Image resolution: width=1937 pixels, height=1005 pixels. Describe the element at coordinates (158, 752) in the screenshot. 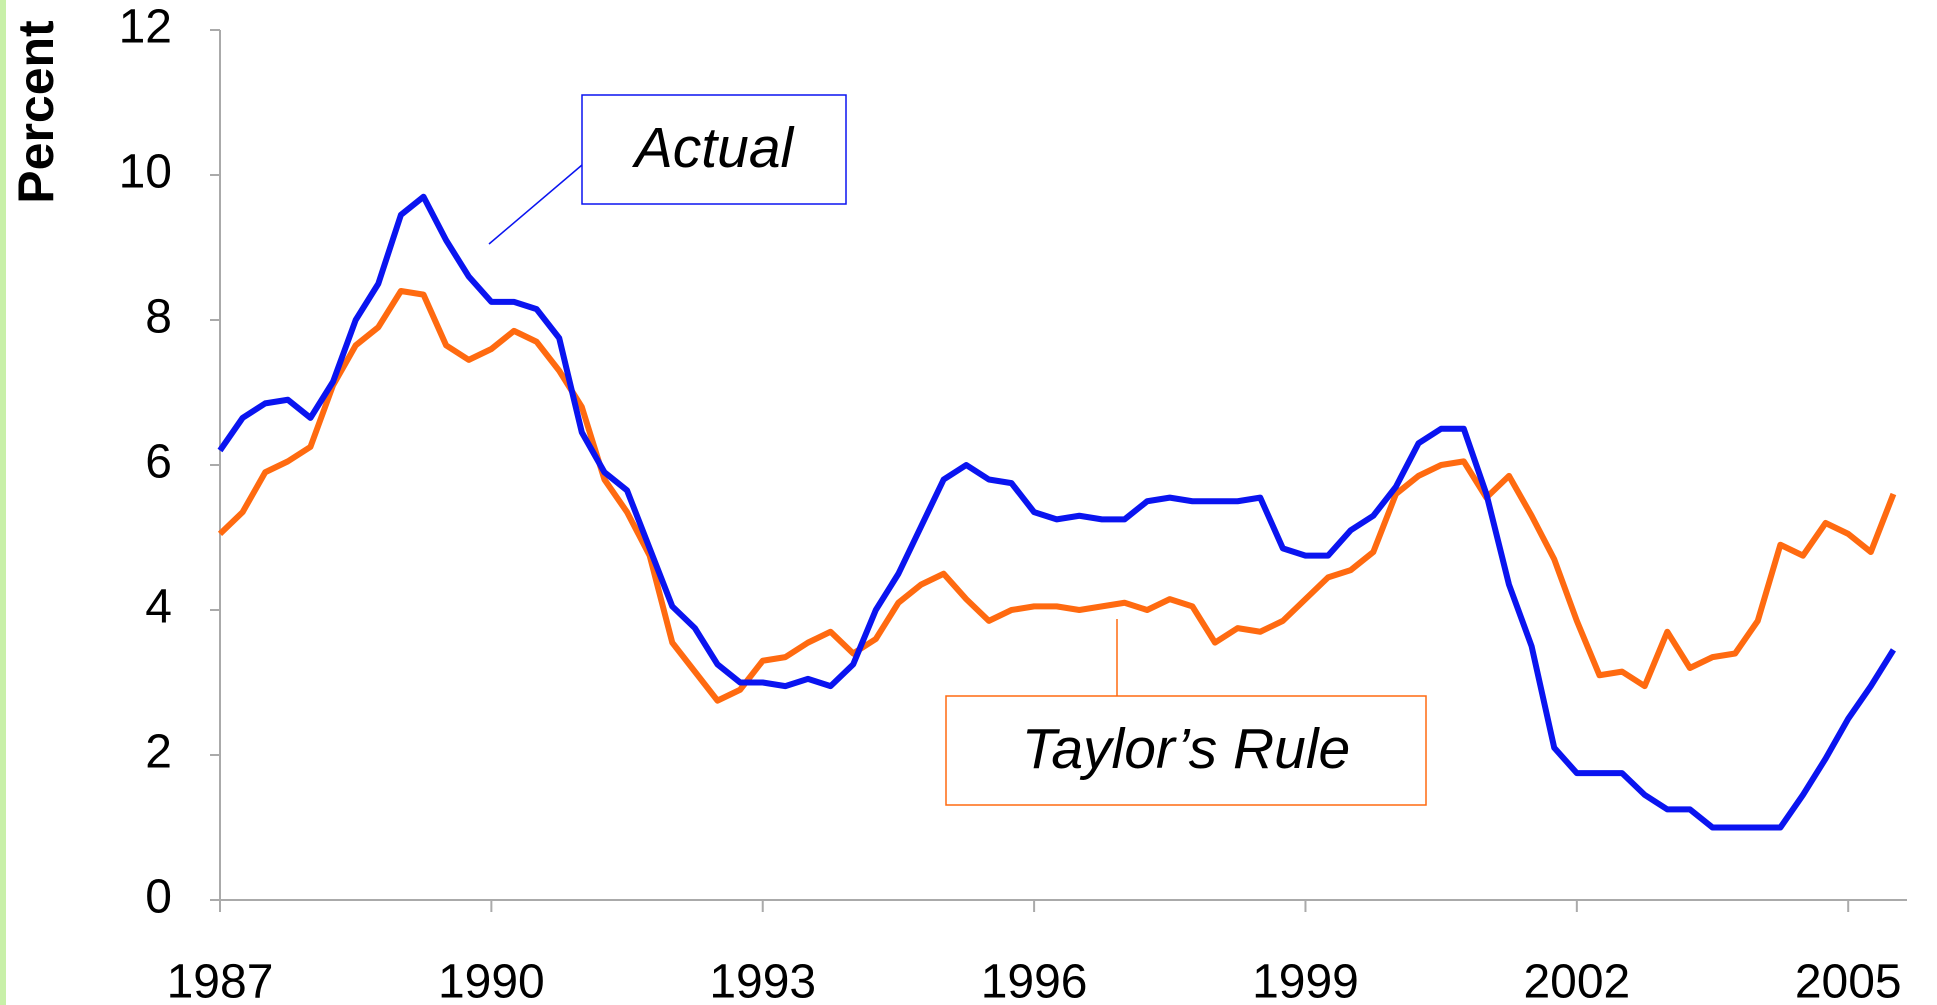

I see `y-tick-label: 2` at that location.